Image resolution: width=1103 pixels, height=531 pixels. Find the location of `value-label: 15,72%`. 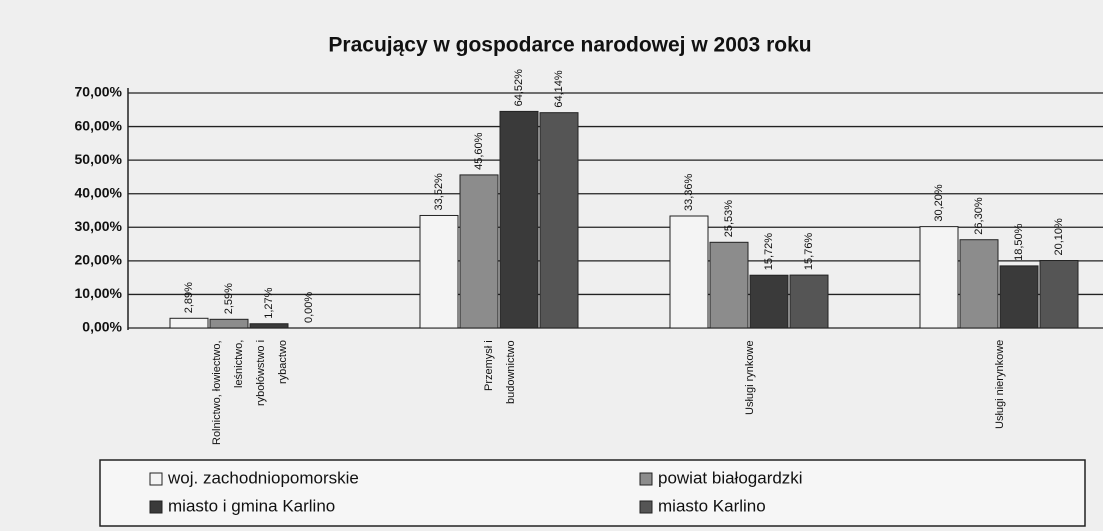

value-label: 15,72% is located at coordinates (769, 252).